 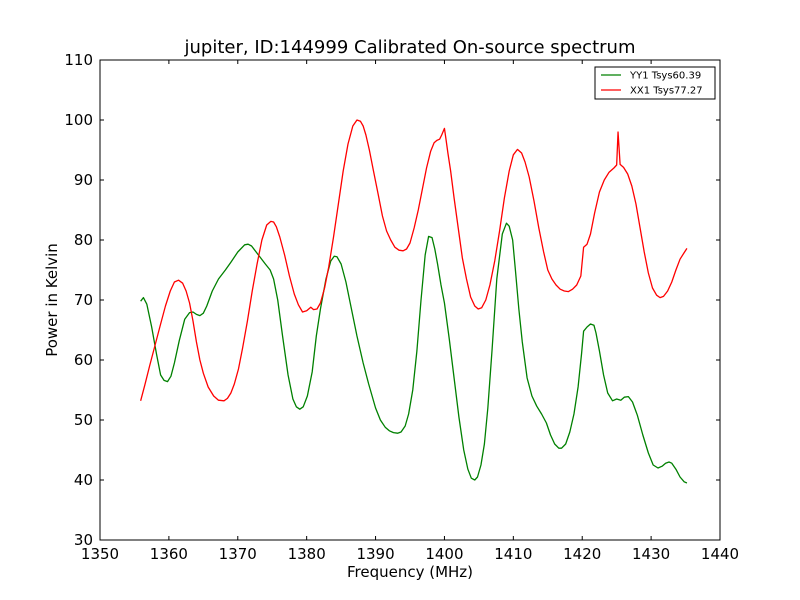 What do you see at coordinates (665, 76) in the screenshot?
I see `legend-label: YY1 Tsys60.39` at bounding box center [665, 76].